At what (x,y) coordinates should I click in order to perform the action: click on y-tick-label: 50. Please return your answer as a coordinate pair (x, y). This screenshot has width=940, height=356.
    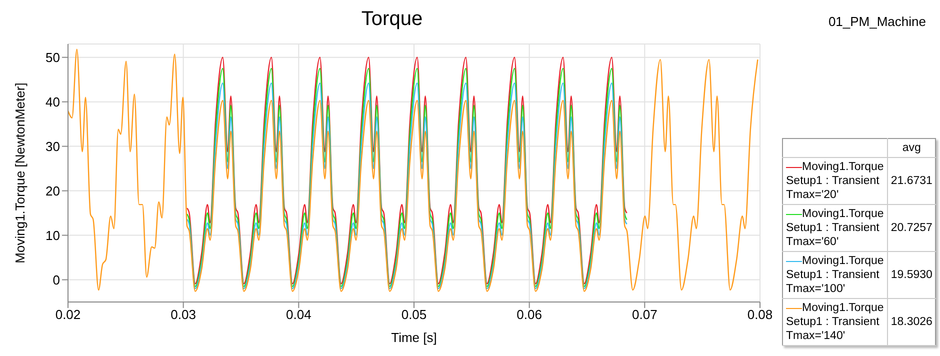
    Looking at the image, I should click on (53, 57).